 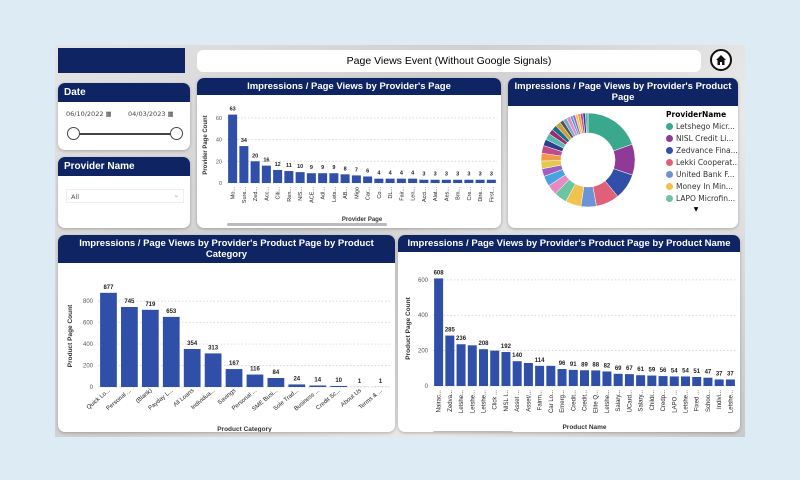 What do you see at coordinates (278, 165) in the screenshot?
I see `data-label: 12` at bounding box center [278, 165].